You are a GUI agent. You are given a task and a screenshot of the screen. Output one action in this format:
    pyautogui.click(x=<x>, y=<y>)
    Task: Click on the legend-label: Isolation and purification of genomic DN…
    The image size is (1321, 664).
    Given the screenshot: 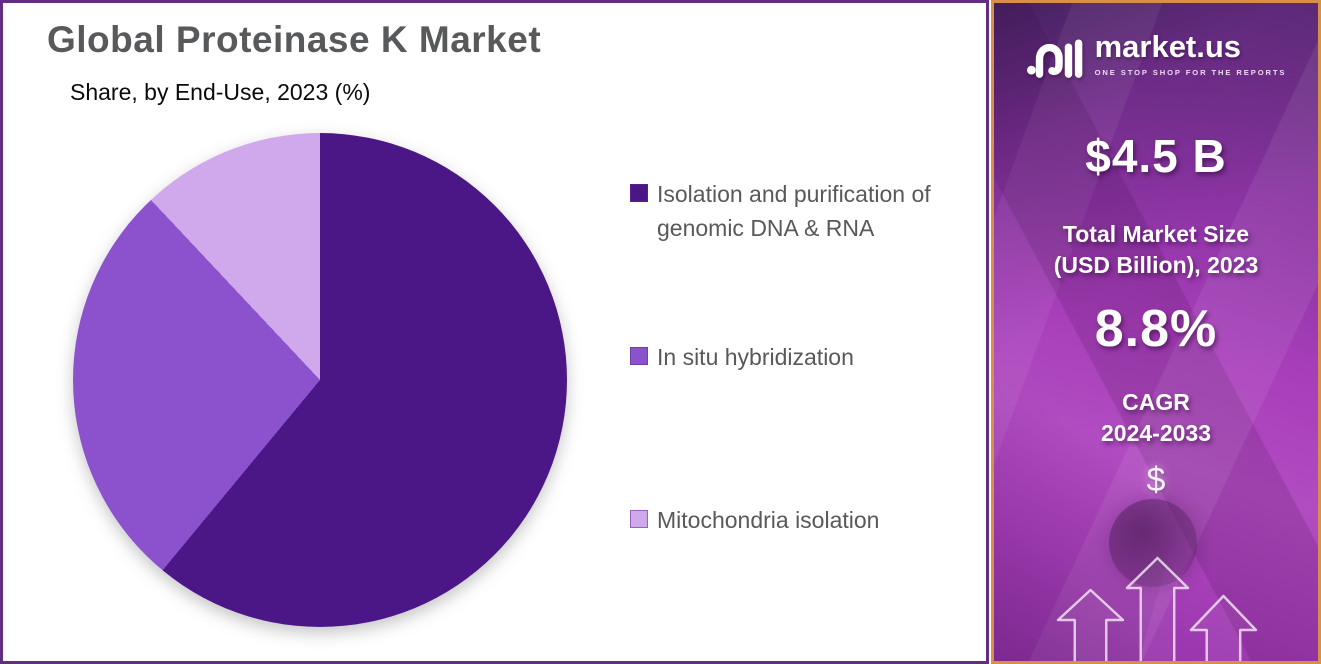 What is the action you would take?
    pyautogui.click(x=794, y=211)
    